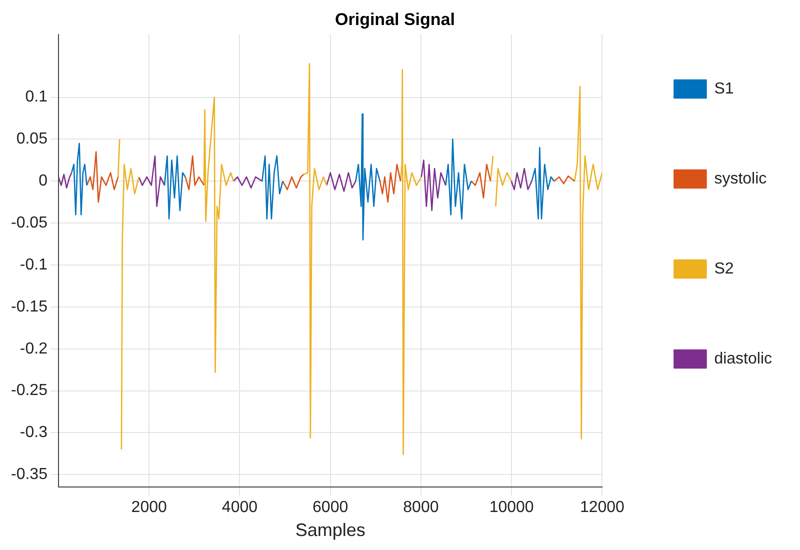 This screenshot has height=550, width=800. I want to click on x-tick-label: 10000, so click(511, 507).